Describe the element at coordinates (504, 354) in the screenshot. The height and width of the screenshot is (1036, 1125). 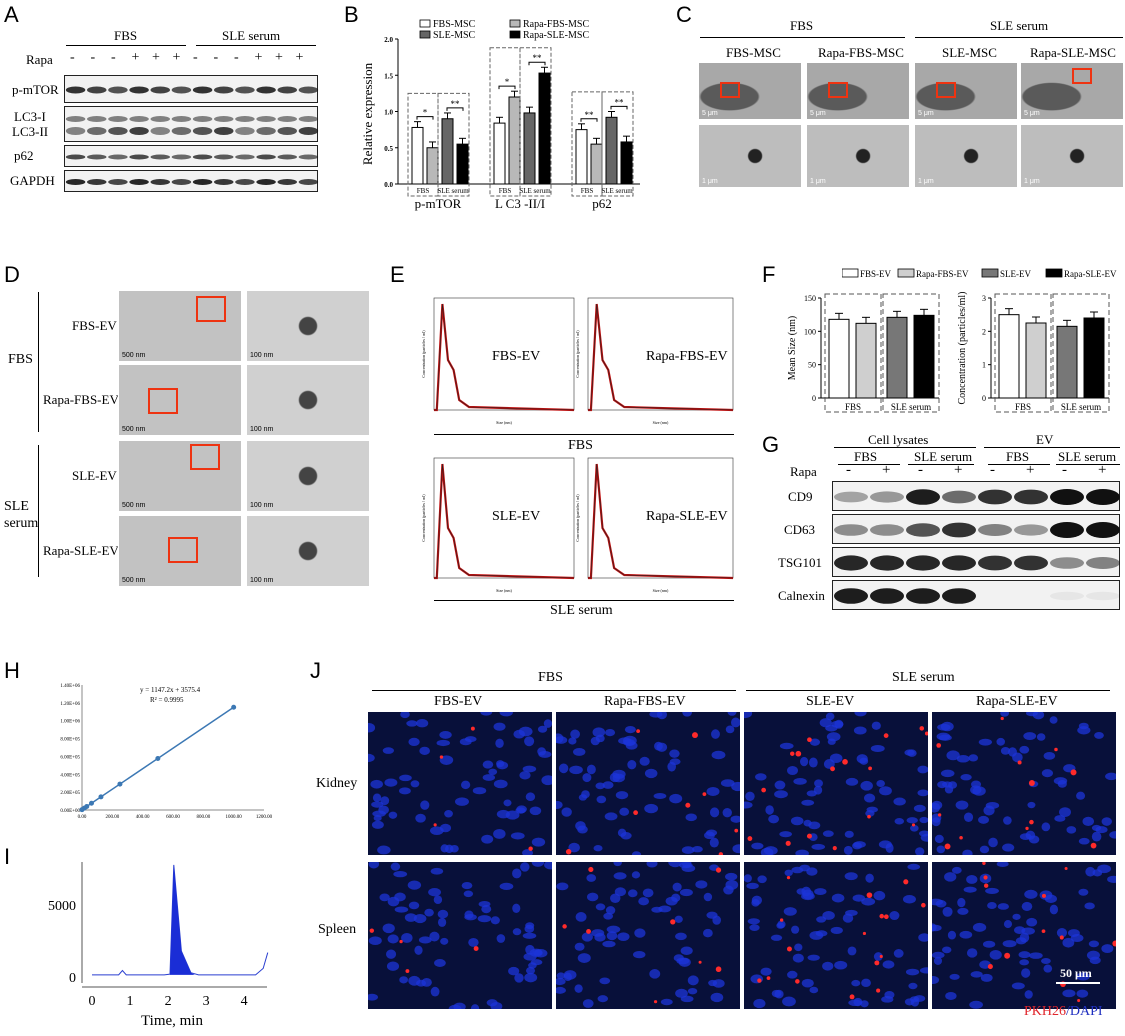
I see `plot-frame` at that location.